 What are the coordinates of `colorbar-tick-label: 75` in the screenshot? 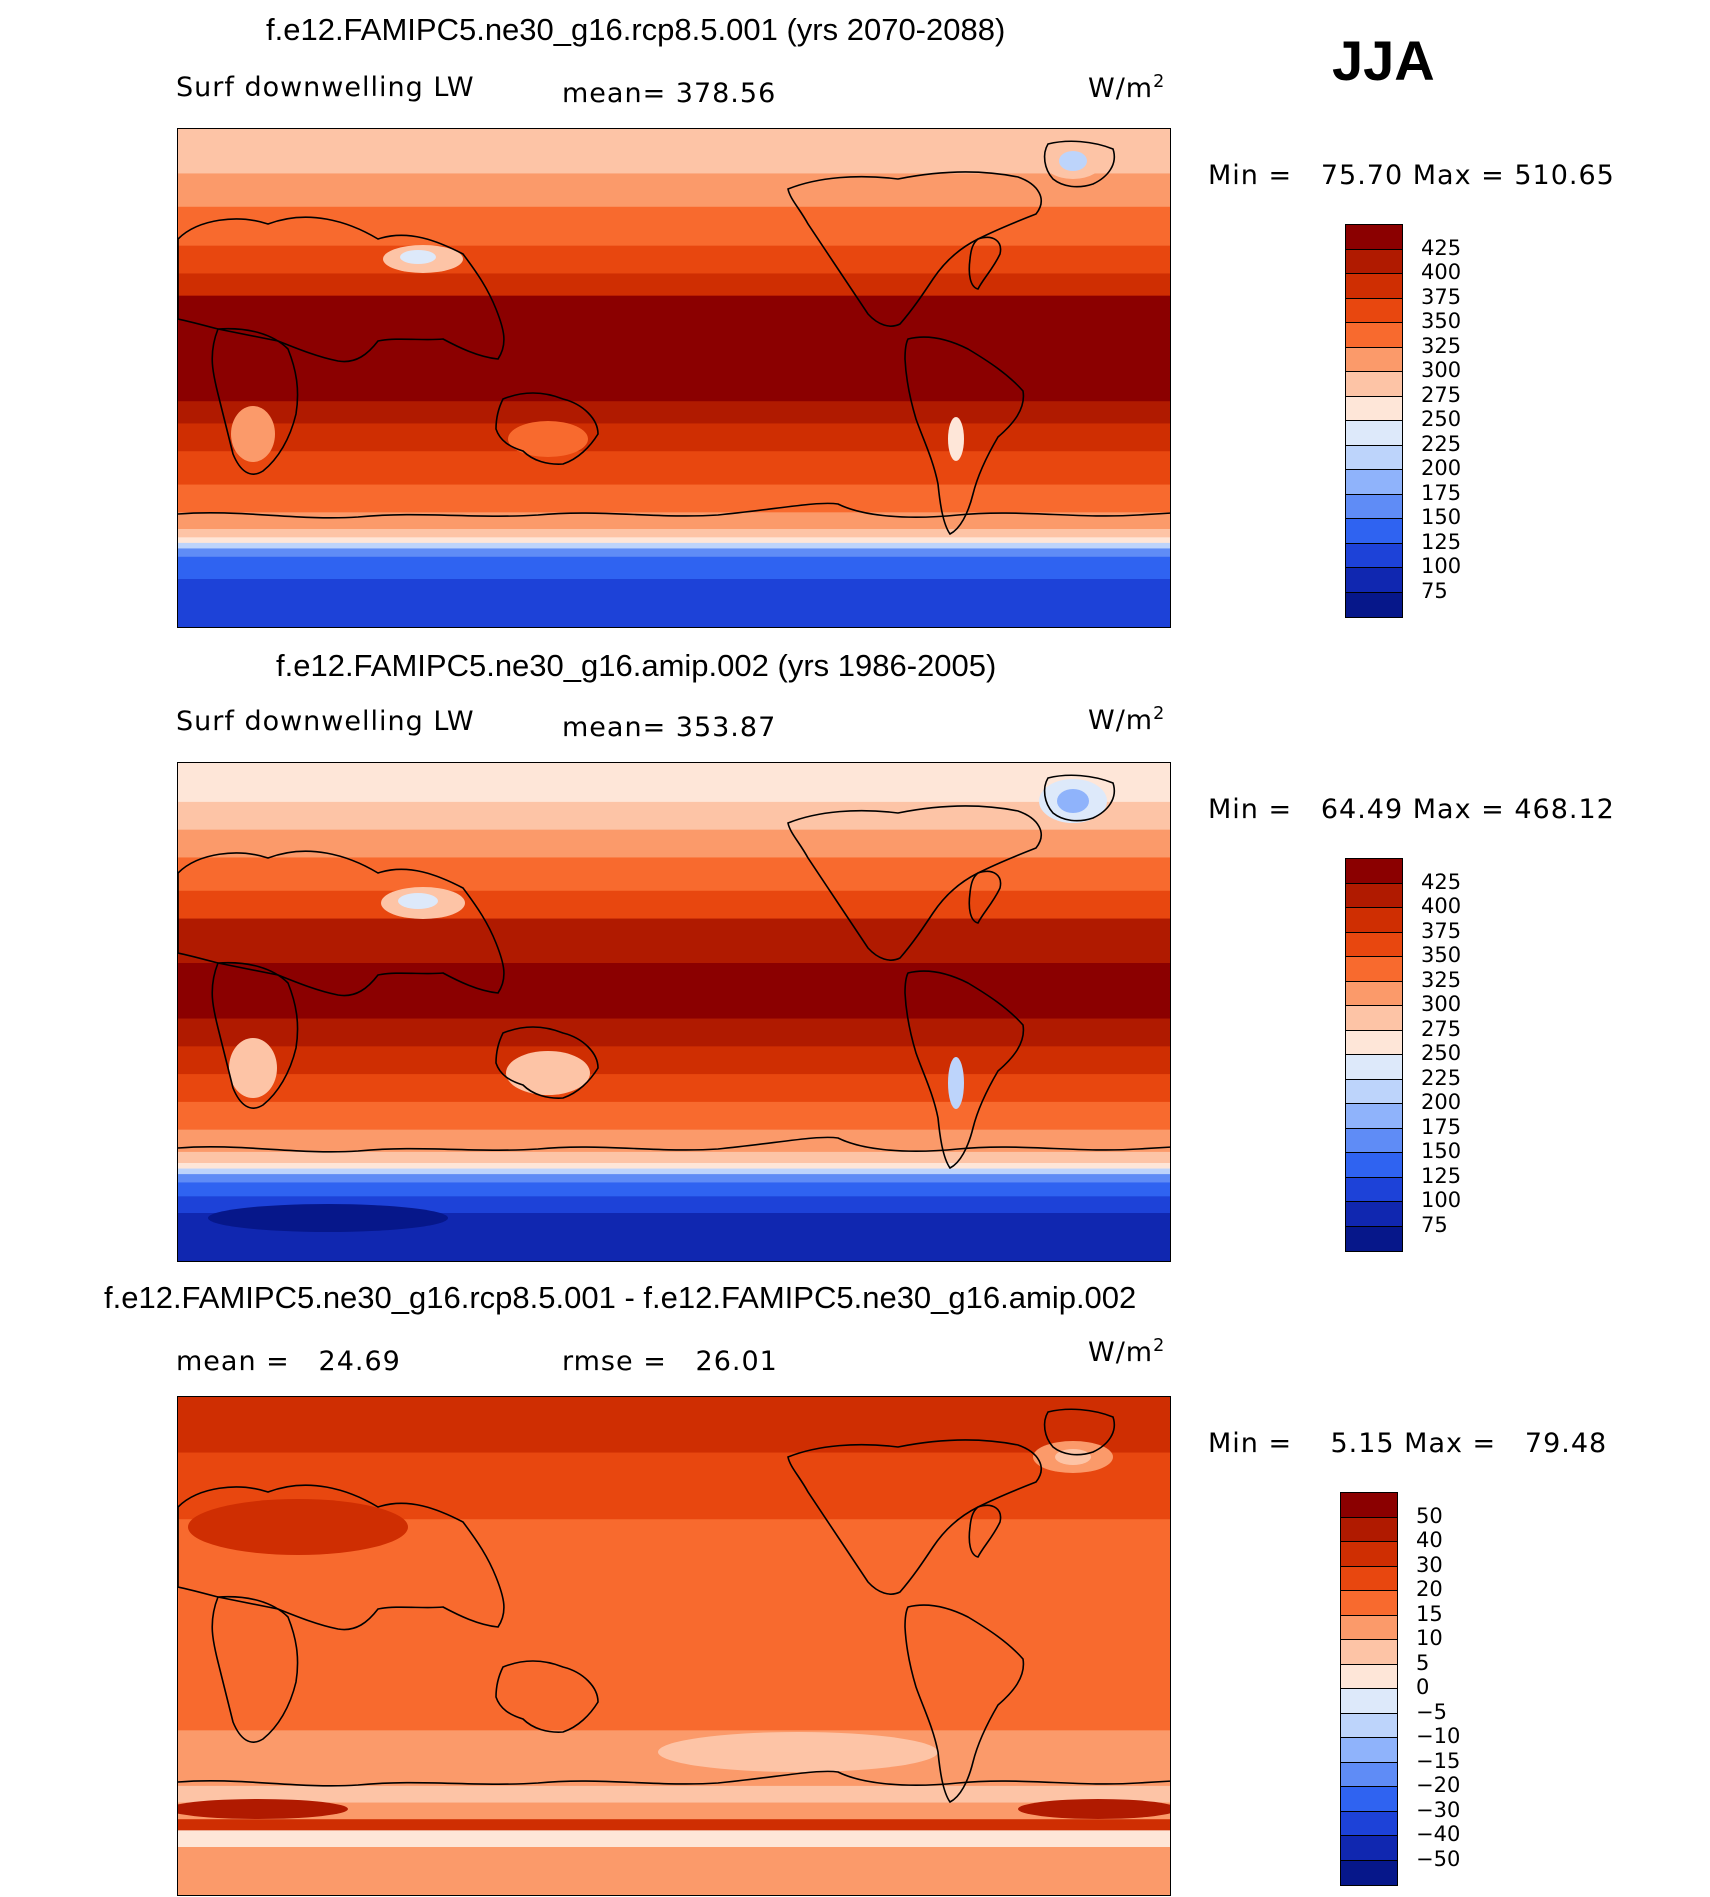 It's located at (1434, 590).